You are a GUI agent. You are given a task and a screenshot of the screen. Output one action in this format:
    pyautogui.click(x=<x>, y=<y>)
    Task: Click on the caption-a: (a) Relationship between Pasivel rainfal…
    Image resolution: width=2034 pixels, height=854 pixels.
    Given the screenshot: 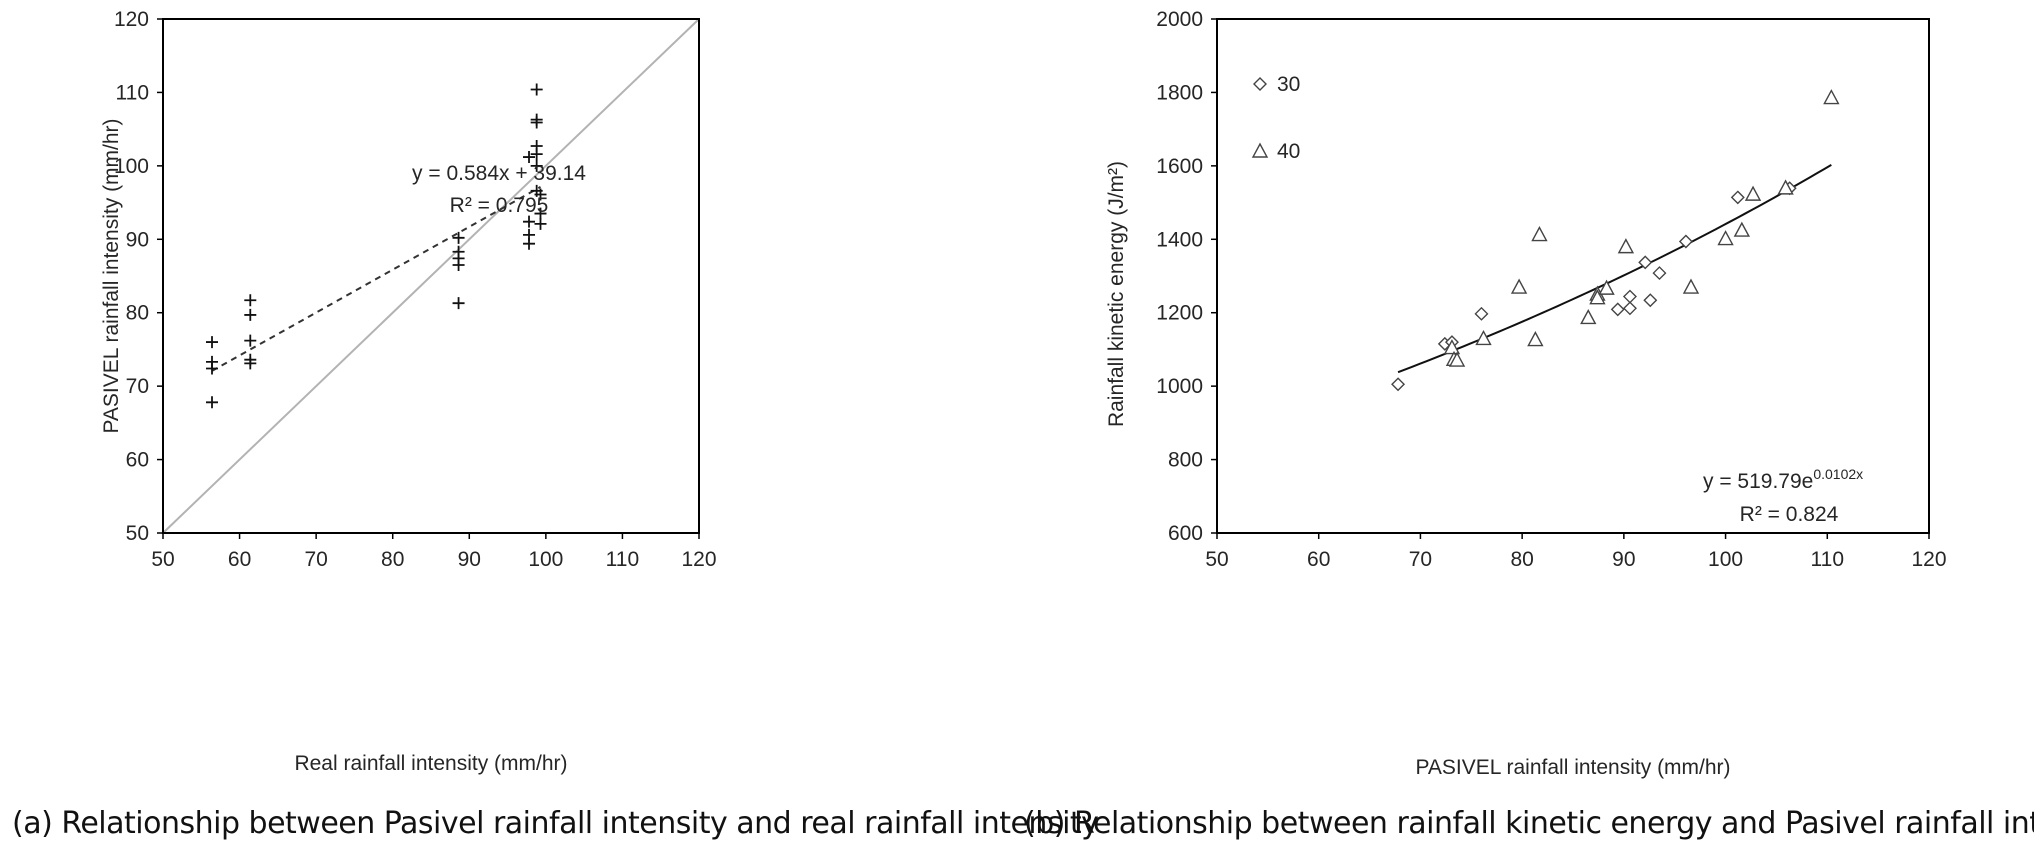 What is the action you would take?
    pyautogui.click(x=555, y=823)
    